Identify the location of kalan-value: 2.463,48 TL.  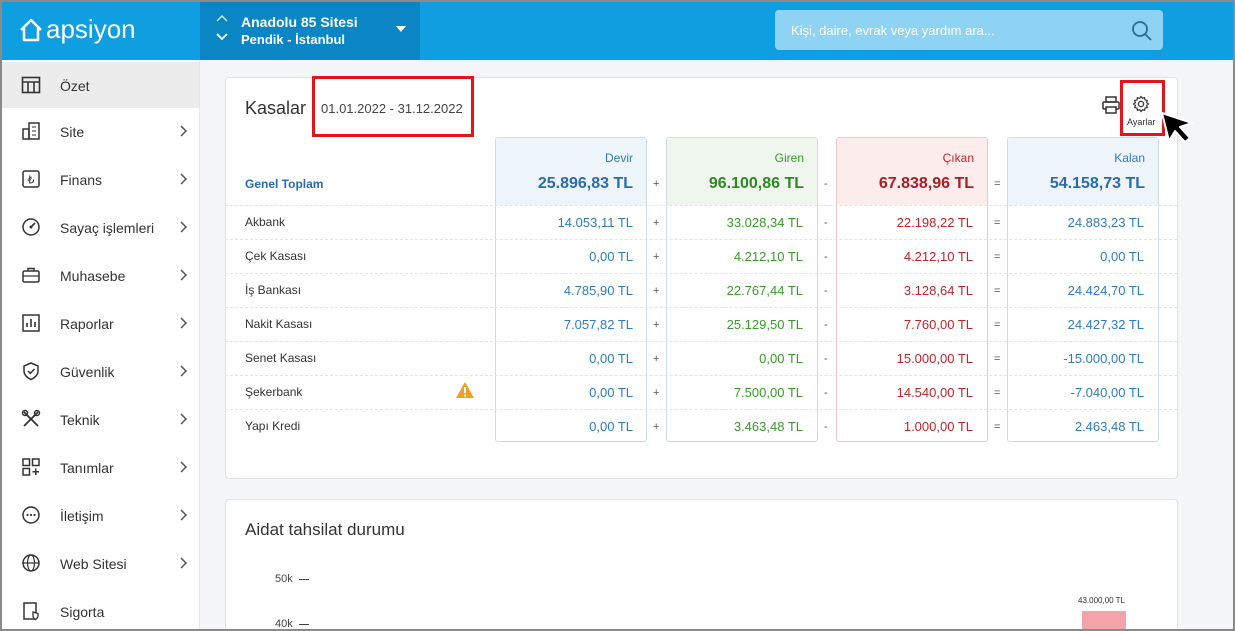
(1109, 426).